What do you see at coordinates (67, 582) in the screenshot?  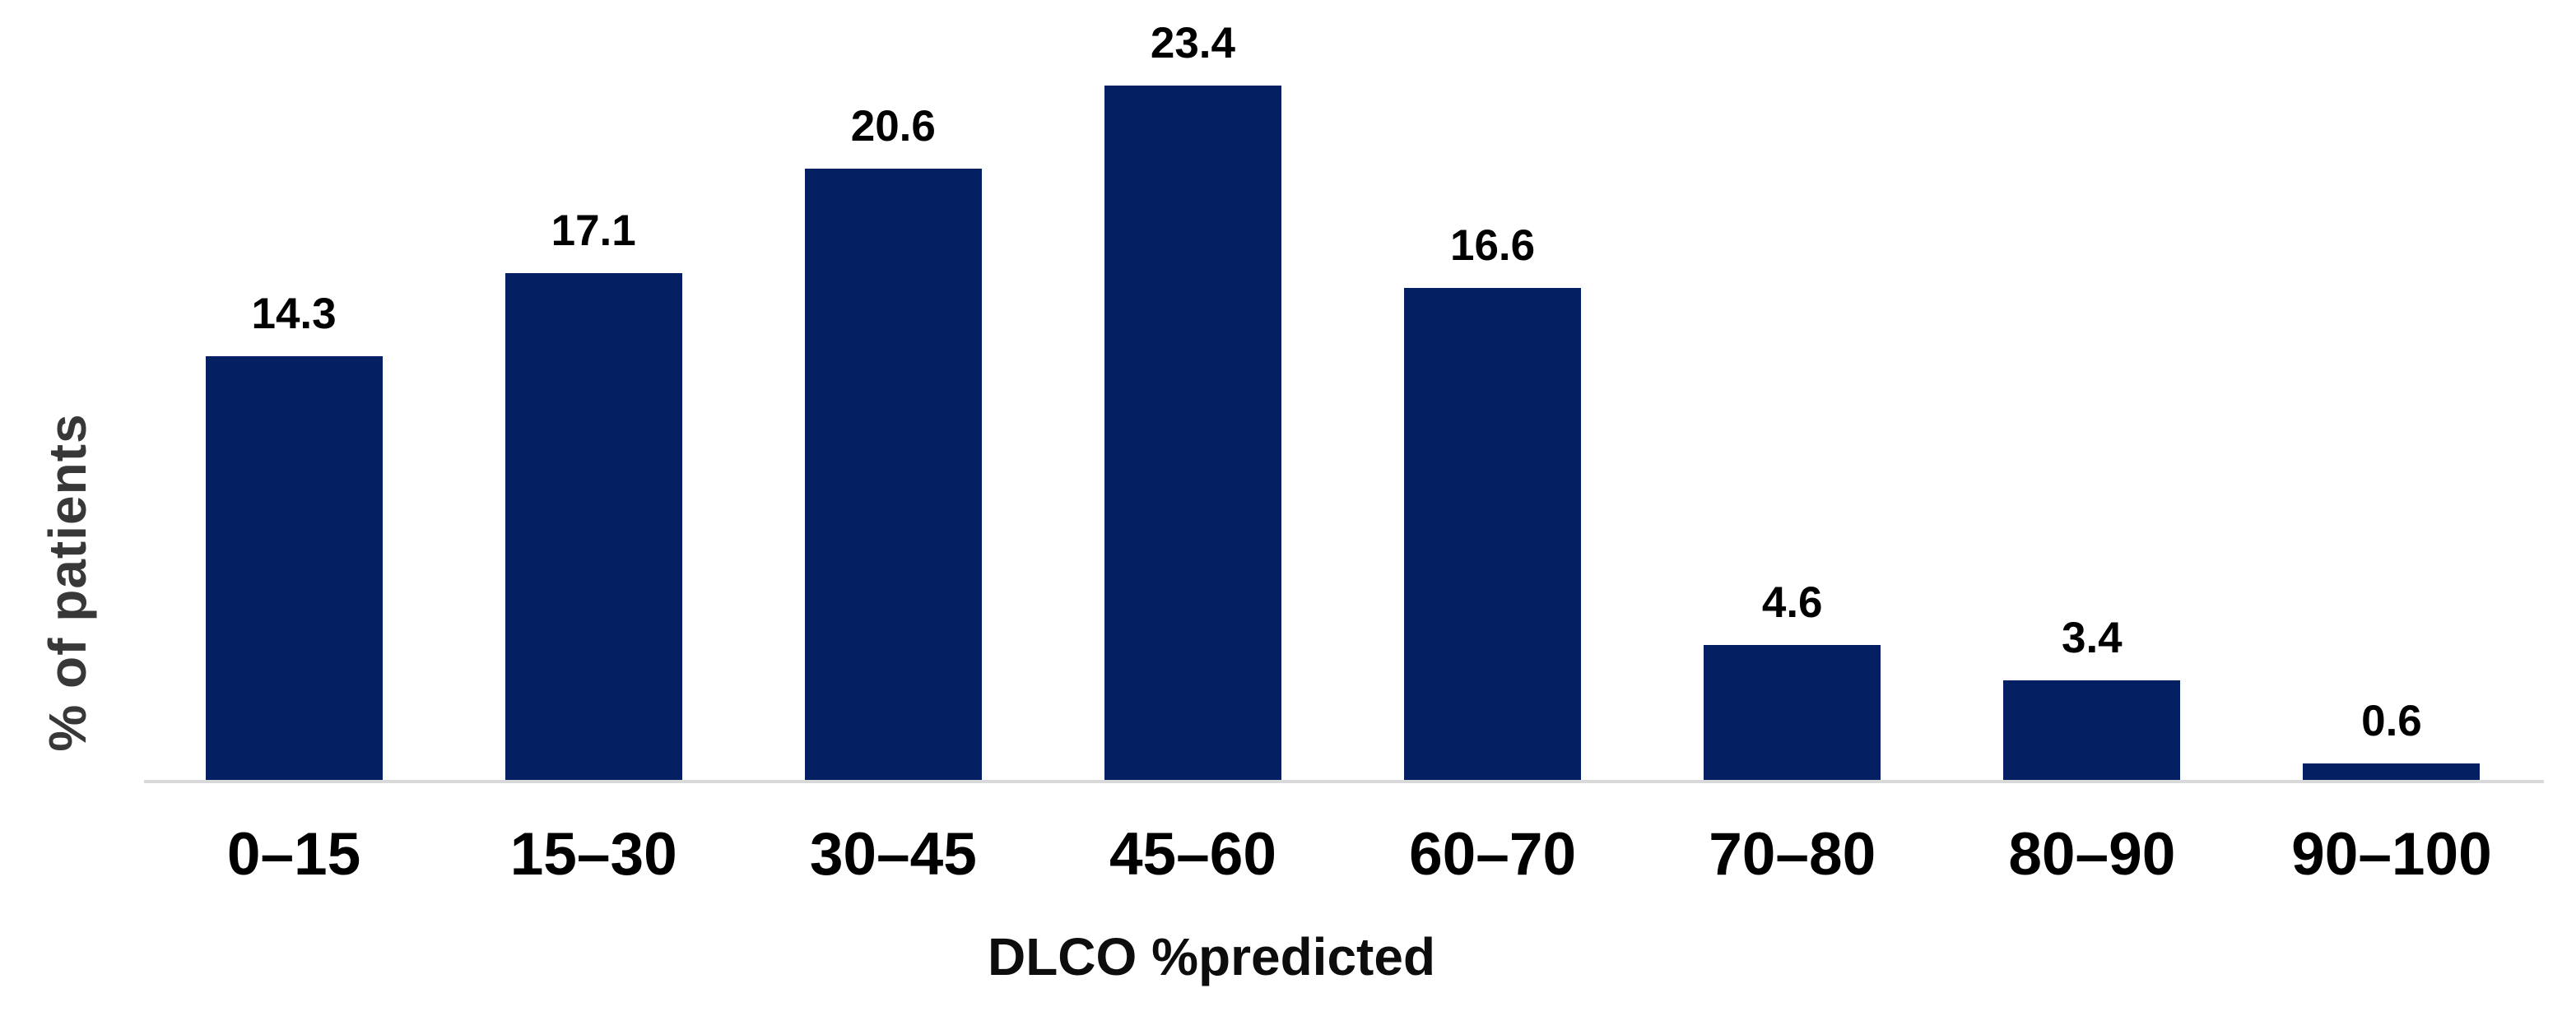 I see `y-axis-title: % of patients` at bounding box center [67, 582].